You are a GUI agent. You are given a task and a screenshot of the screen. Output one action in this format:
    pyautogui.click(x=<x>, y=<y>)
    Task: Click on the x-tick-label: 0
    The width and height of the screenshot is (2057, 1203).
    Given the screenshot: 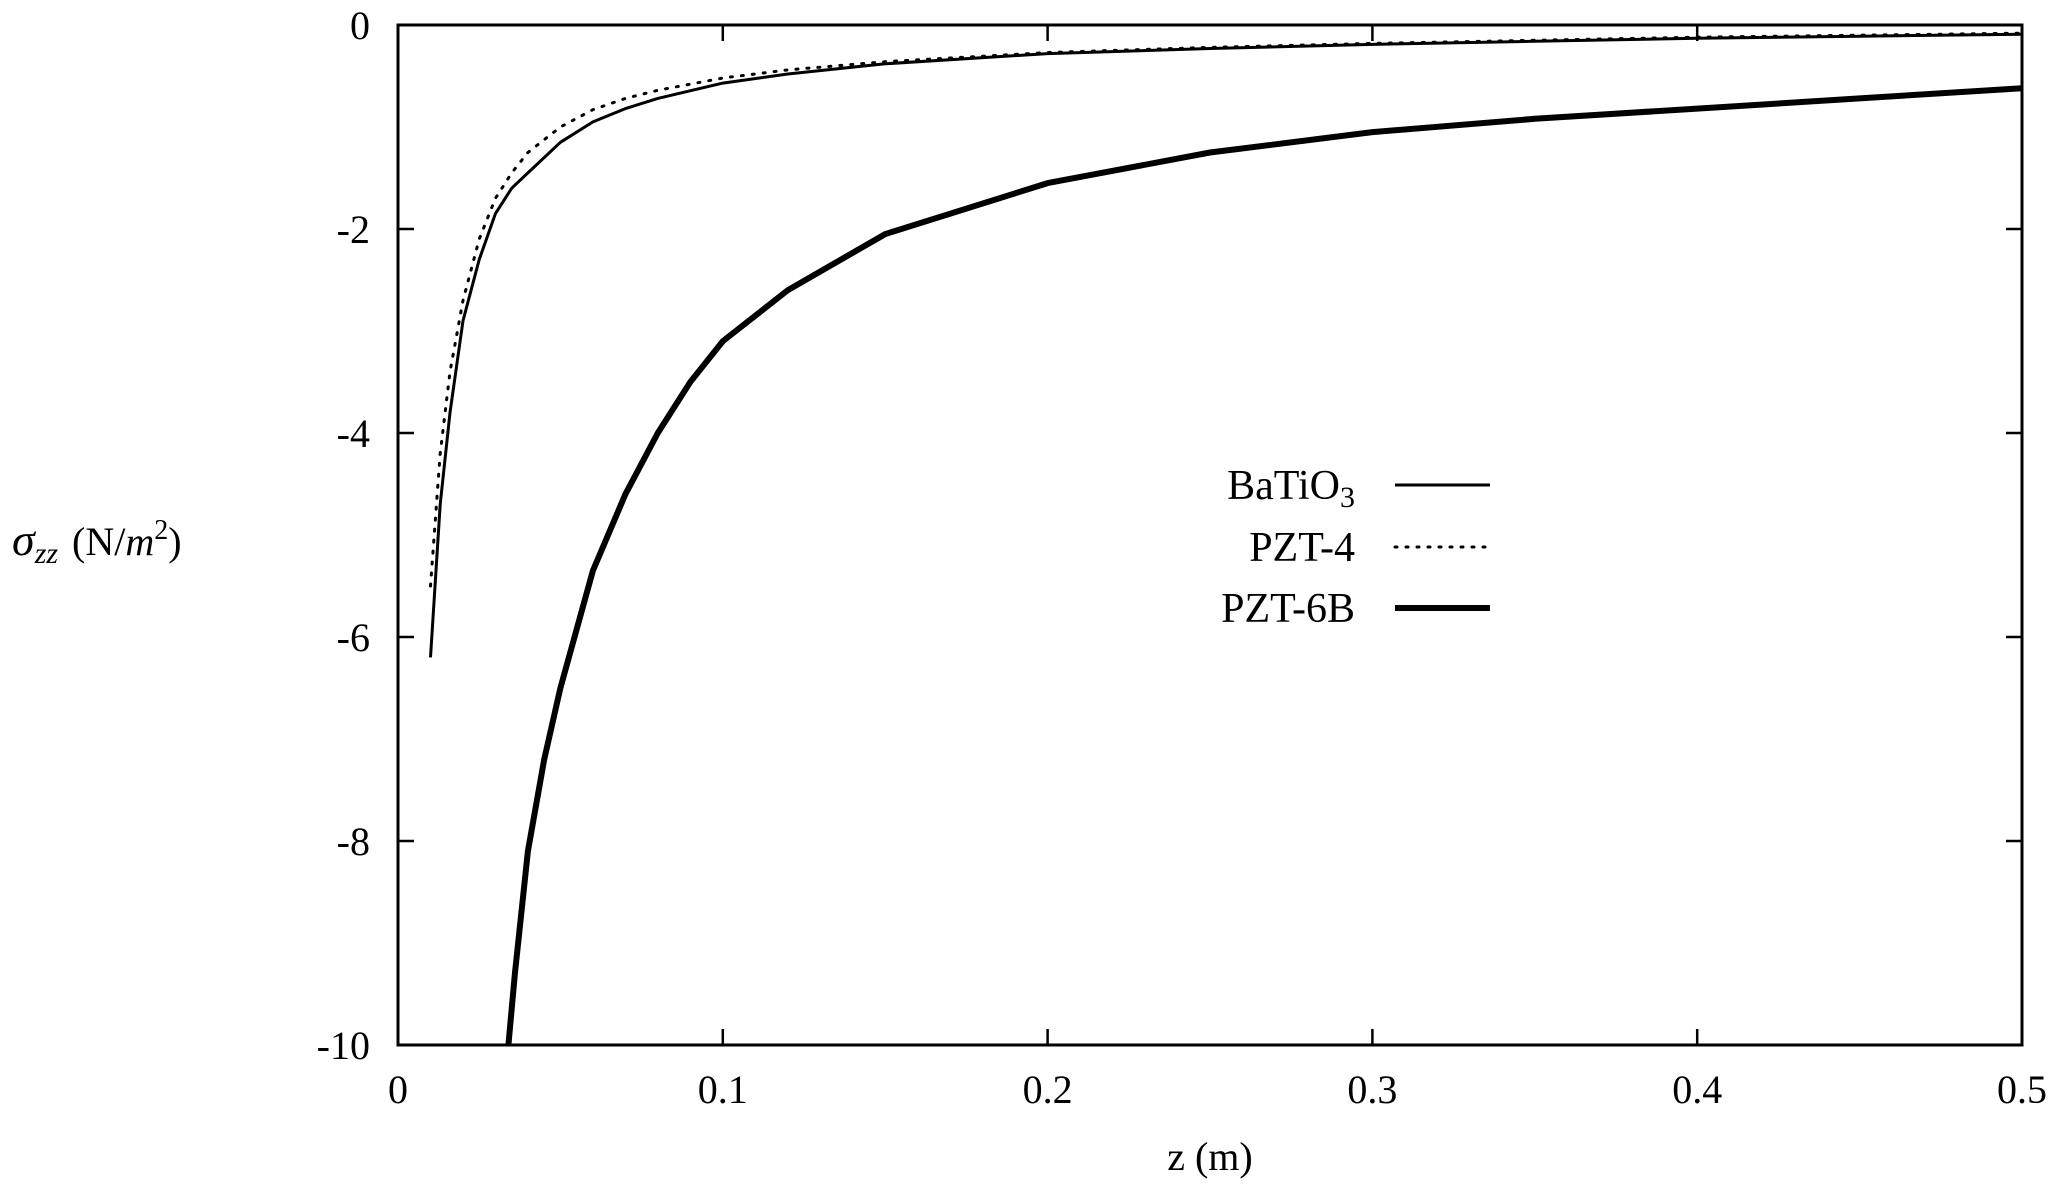 What is the action you would take?
    pyautogui.click(x=398, y=1089)
    